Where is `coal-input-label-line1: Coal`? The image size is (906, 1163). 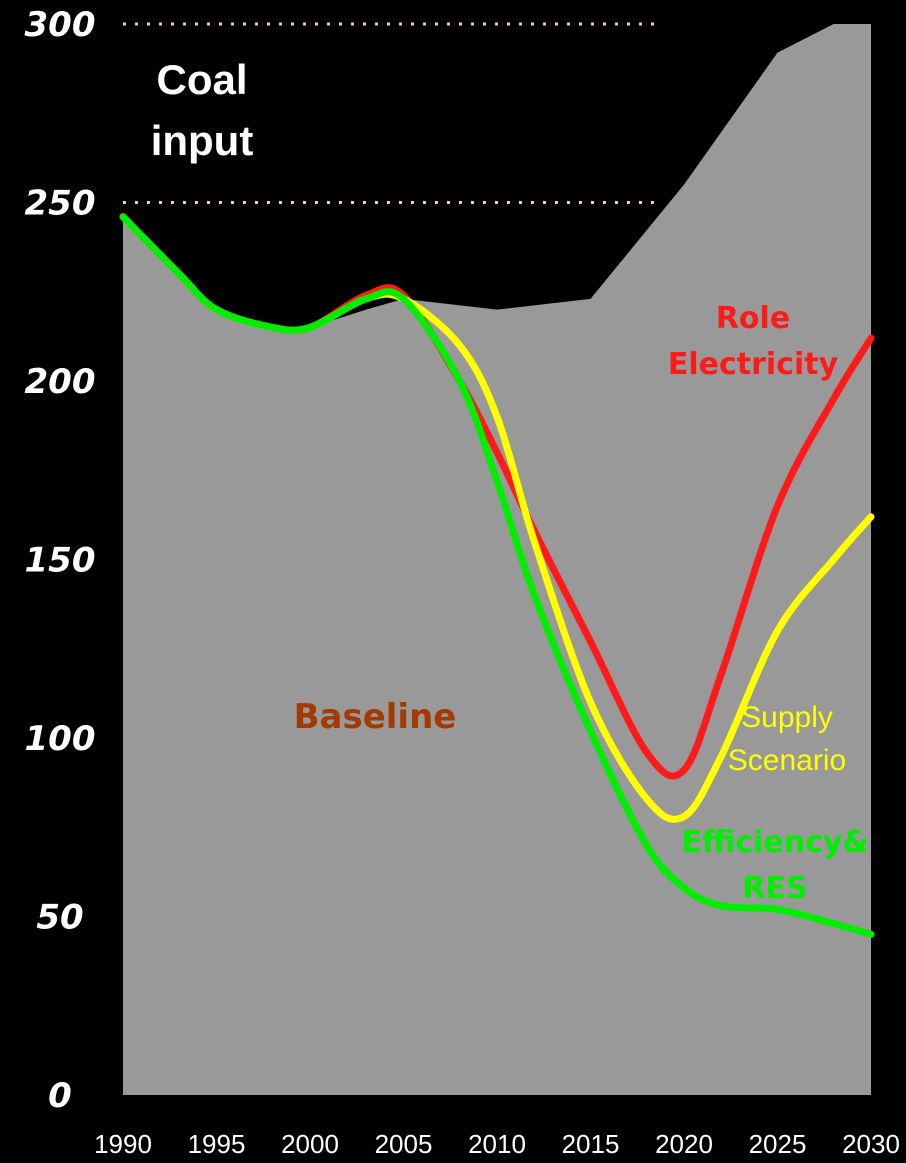 coal-input-label-line1: Coal is located at coordinates (201, 79).